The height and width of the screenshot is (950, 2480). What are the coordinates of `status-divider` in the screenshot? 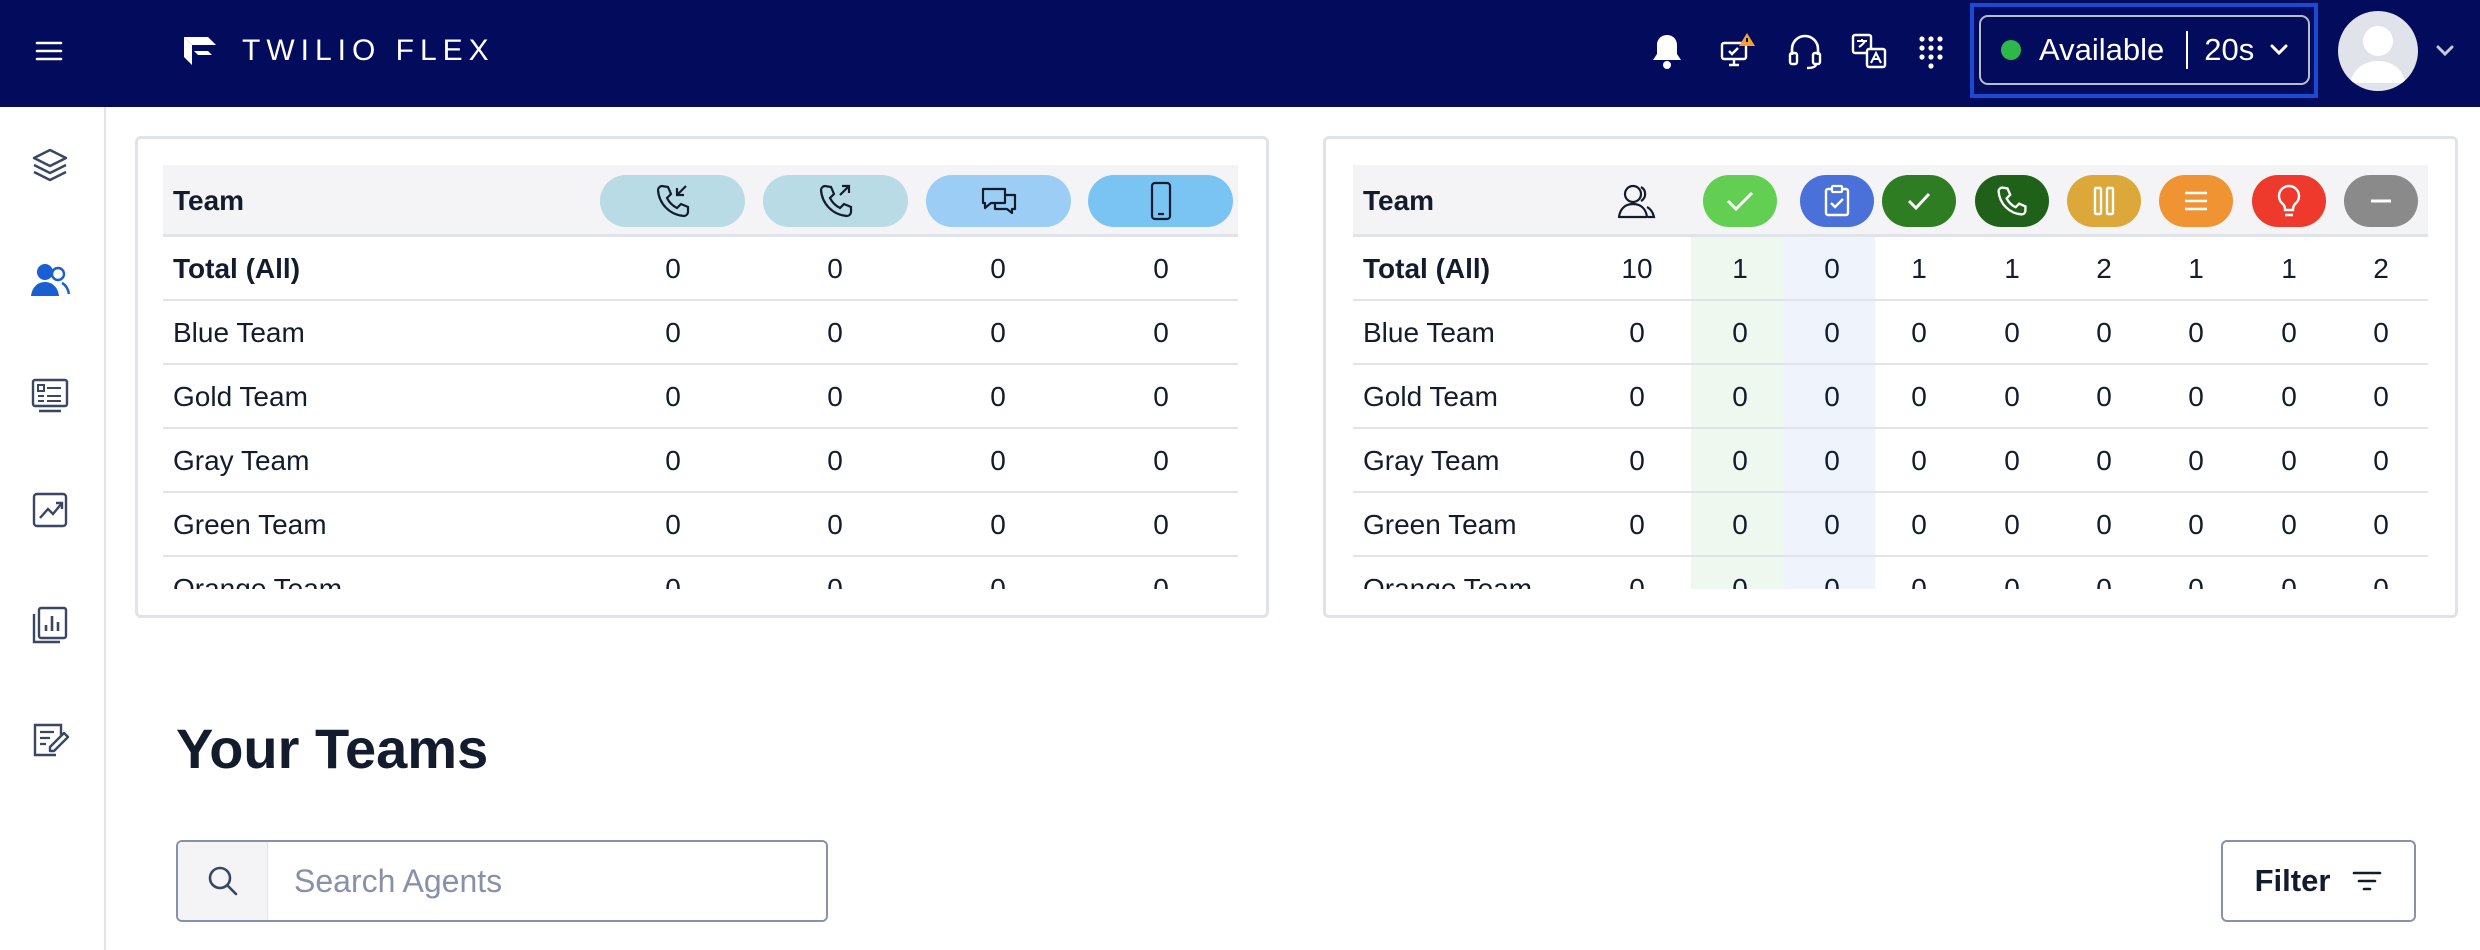 It's located at (2187, 50).